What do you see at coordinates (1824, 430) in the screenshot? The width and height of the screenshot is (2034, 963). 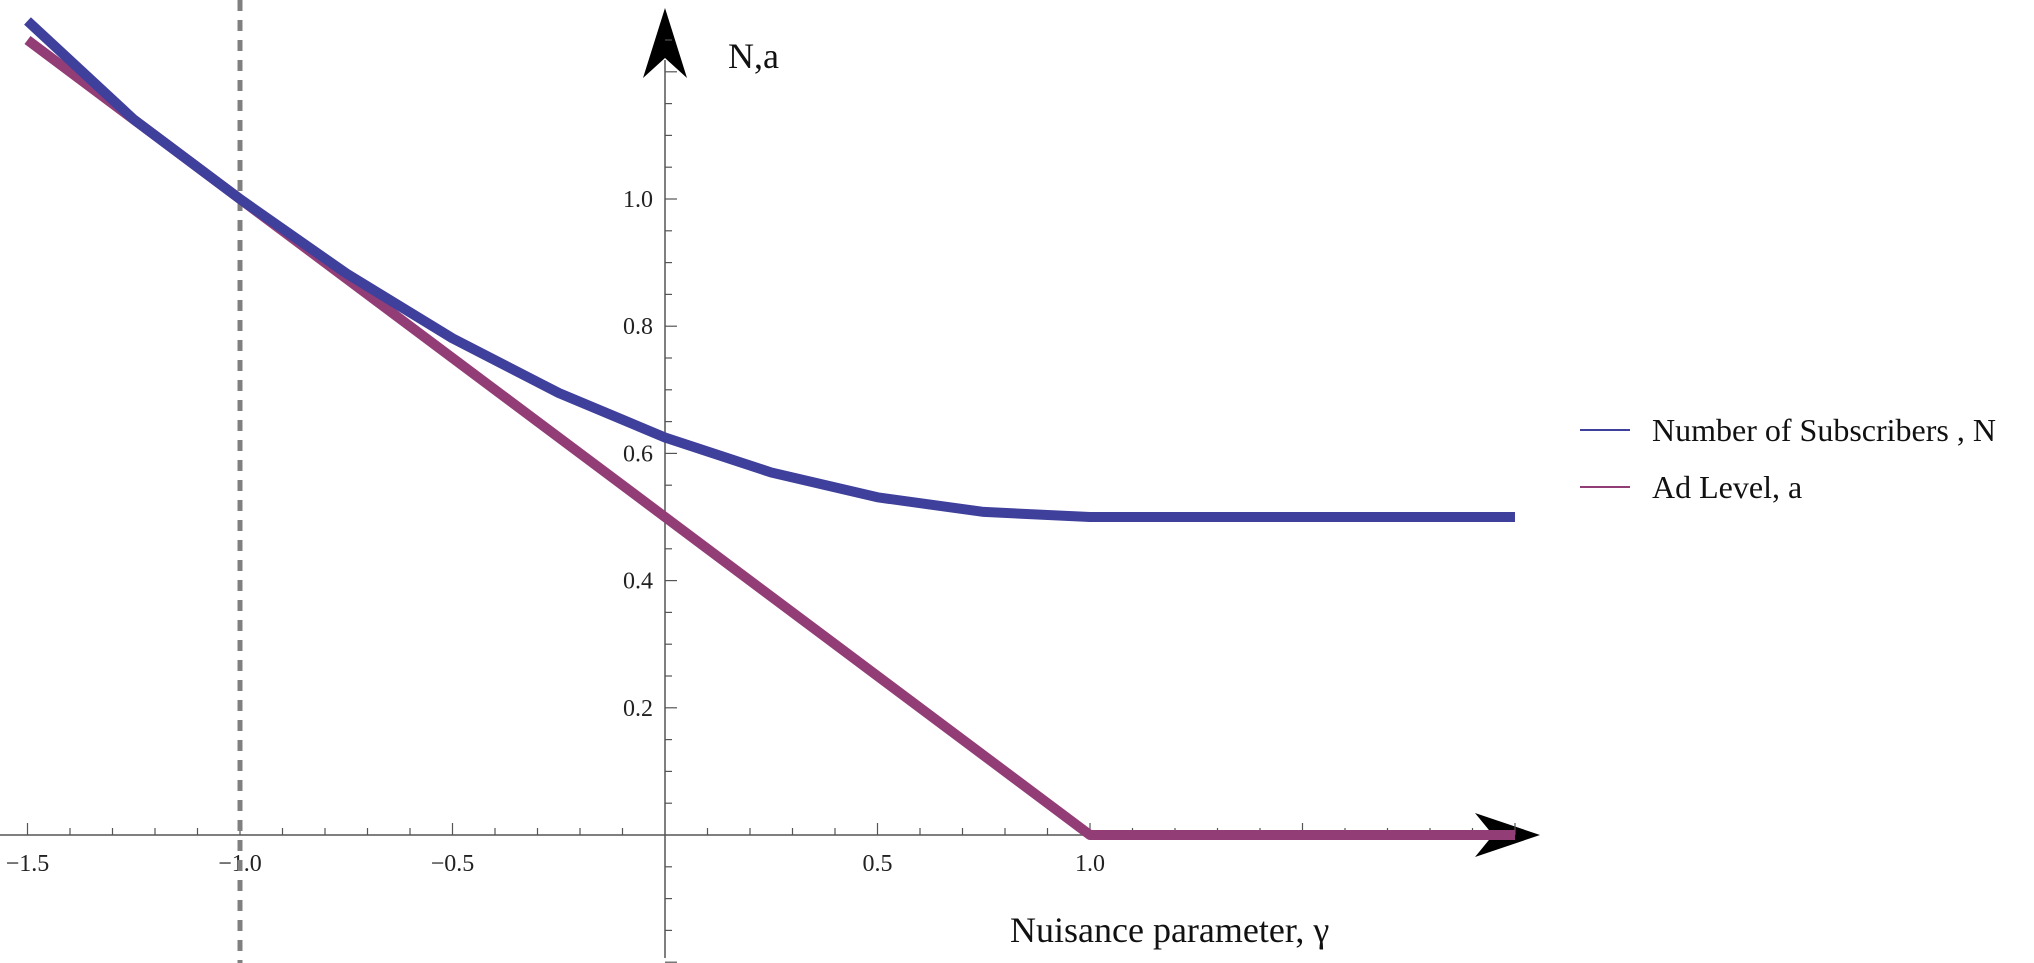 I see `legend-label-subscribers: Number of Subscribers , N` at bounding box center [1824, 430].